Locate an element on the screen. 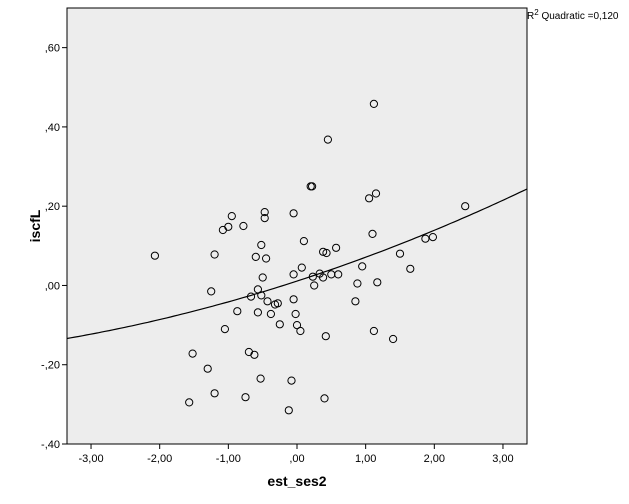 The height and width of the screenshot is (504, 629). y-axis: -,40 -,20 ,00 ,20 ,40 ,60 is located at coordinates (54, 247).